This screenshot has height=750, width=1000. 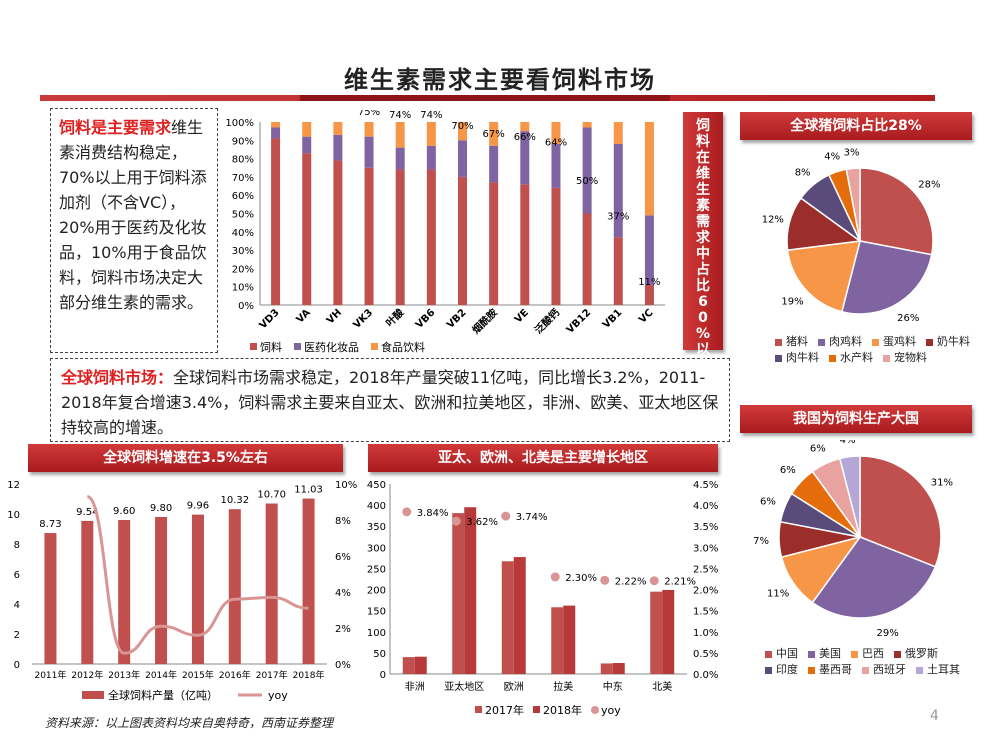 What do you see at coordinates (376, 506) in the screenshot?
I see `y-left-tick-label: 400` at bounding box center [376, 506].